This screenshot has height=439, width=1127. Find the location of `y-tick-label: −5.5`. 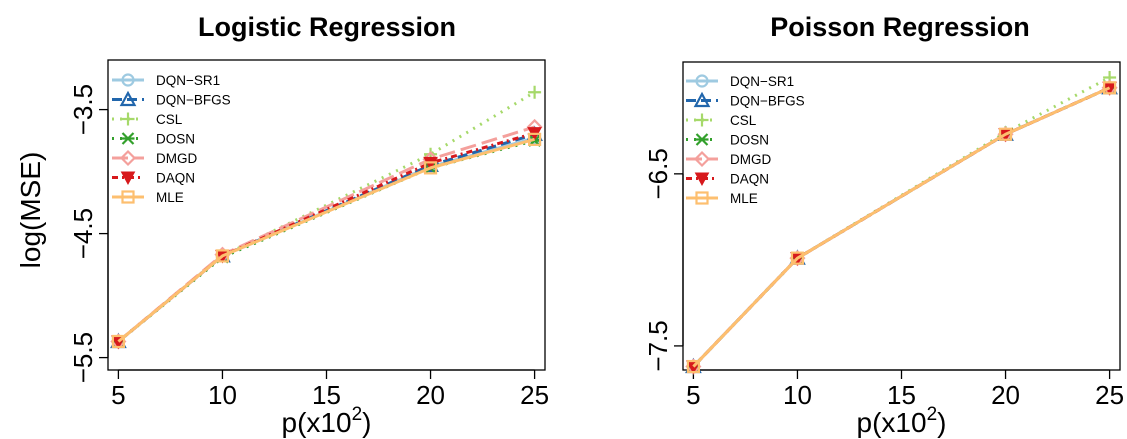

y-tick-label: −5.5 is located at coordinates (83, 357).